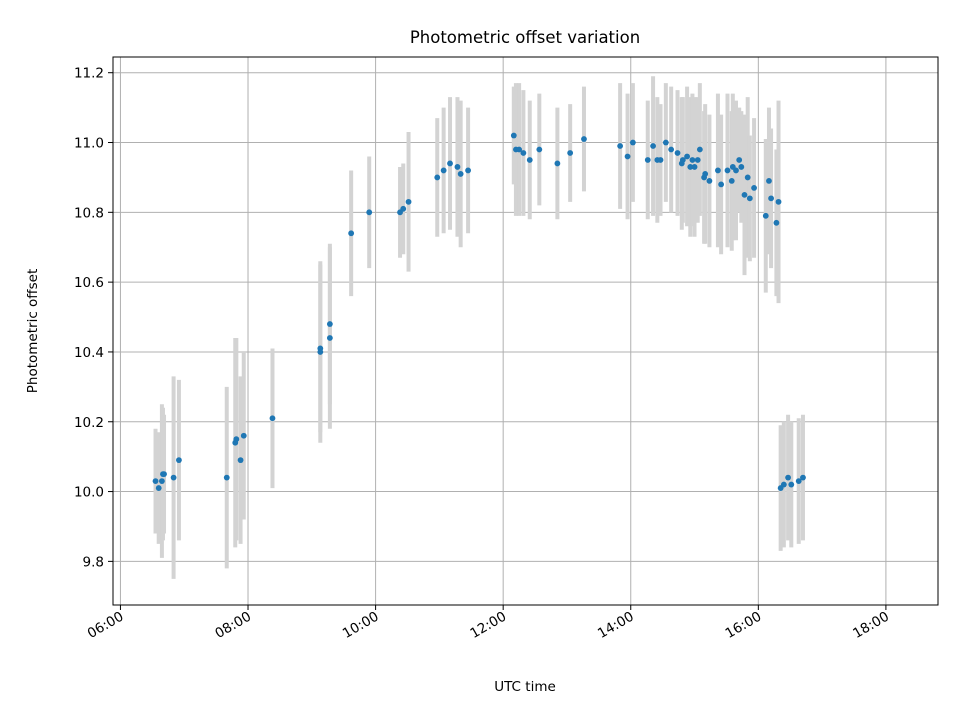  What do you see at coordinates (89, 493) in the screenshot?
I see `y-tick-label: 10.0` at bounding box center [89, 493].